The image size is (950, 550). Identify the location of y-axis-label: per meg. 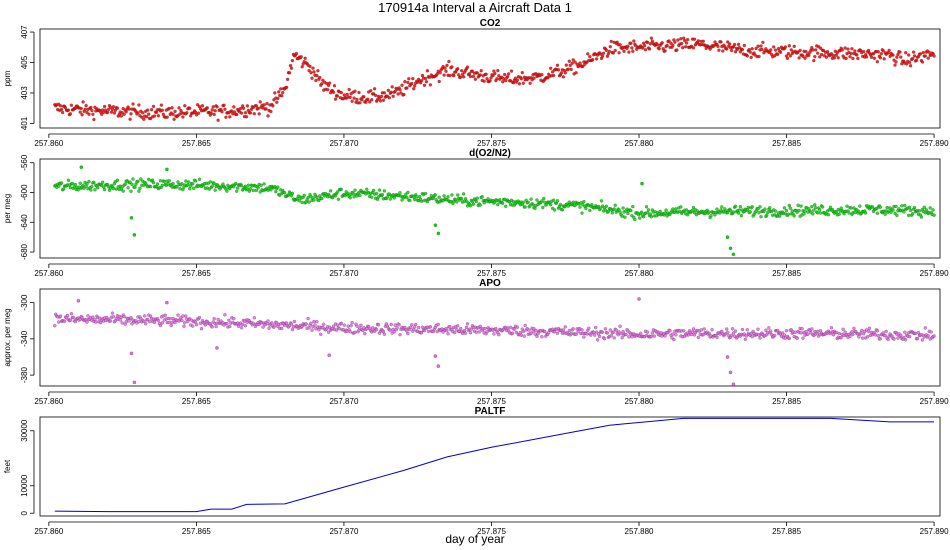
(7, 208).